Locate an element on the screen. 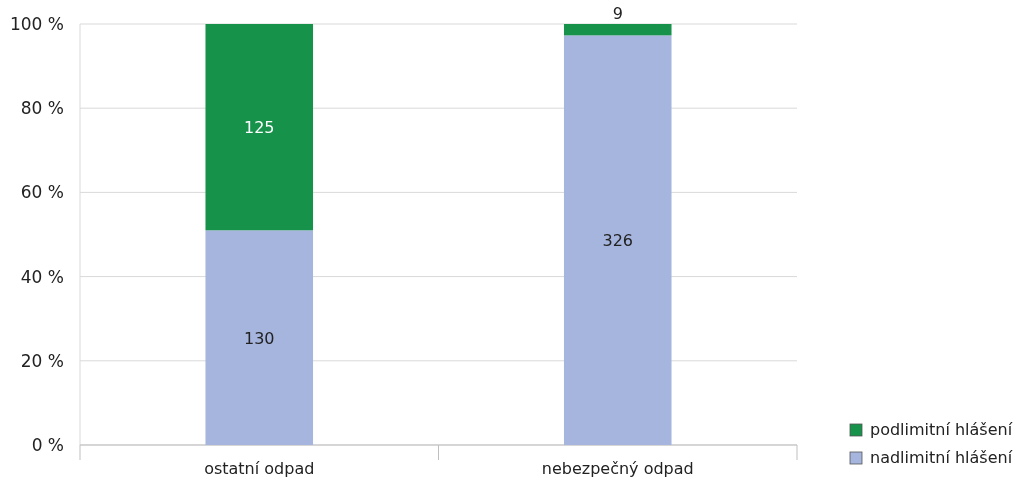 This screenshot has height=485, width=1035. legend-label: podlimitní hlášení is located at coordinates (941, 429).